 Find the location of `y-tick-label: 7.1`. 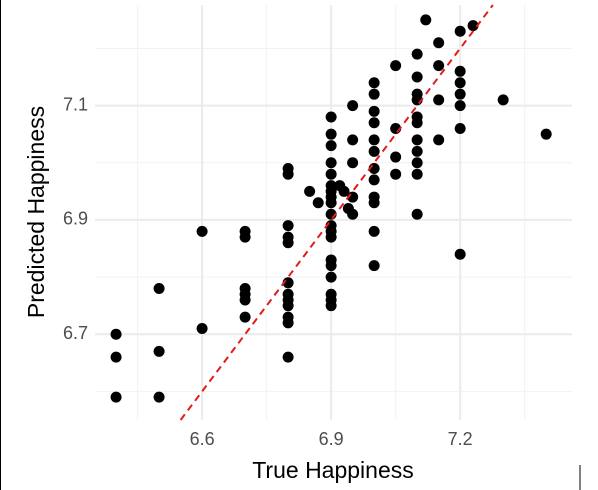

y-tick-label: 7.1 is located at coordinates (75, 104).